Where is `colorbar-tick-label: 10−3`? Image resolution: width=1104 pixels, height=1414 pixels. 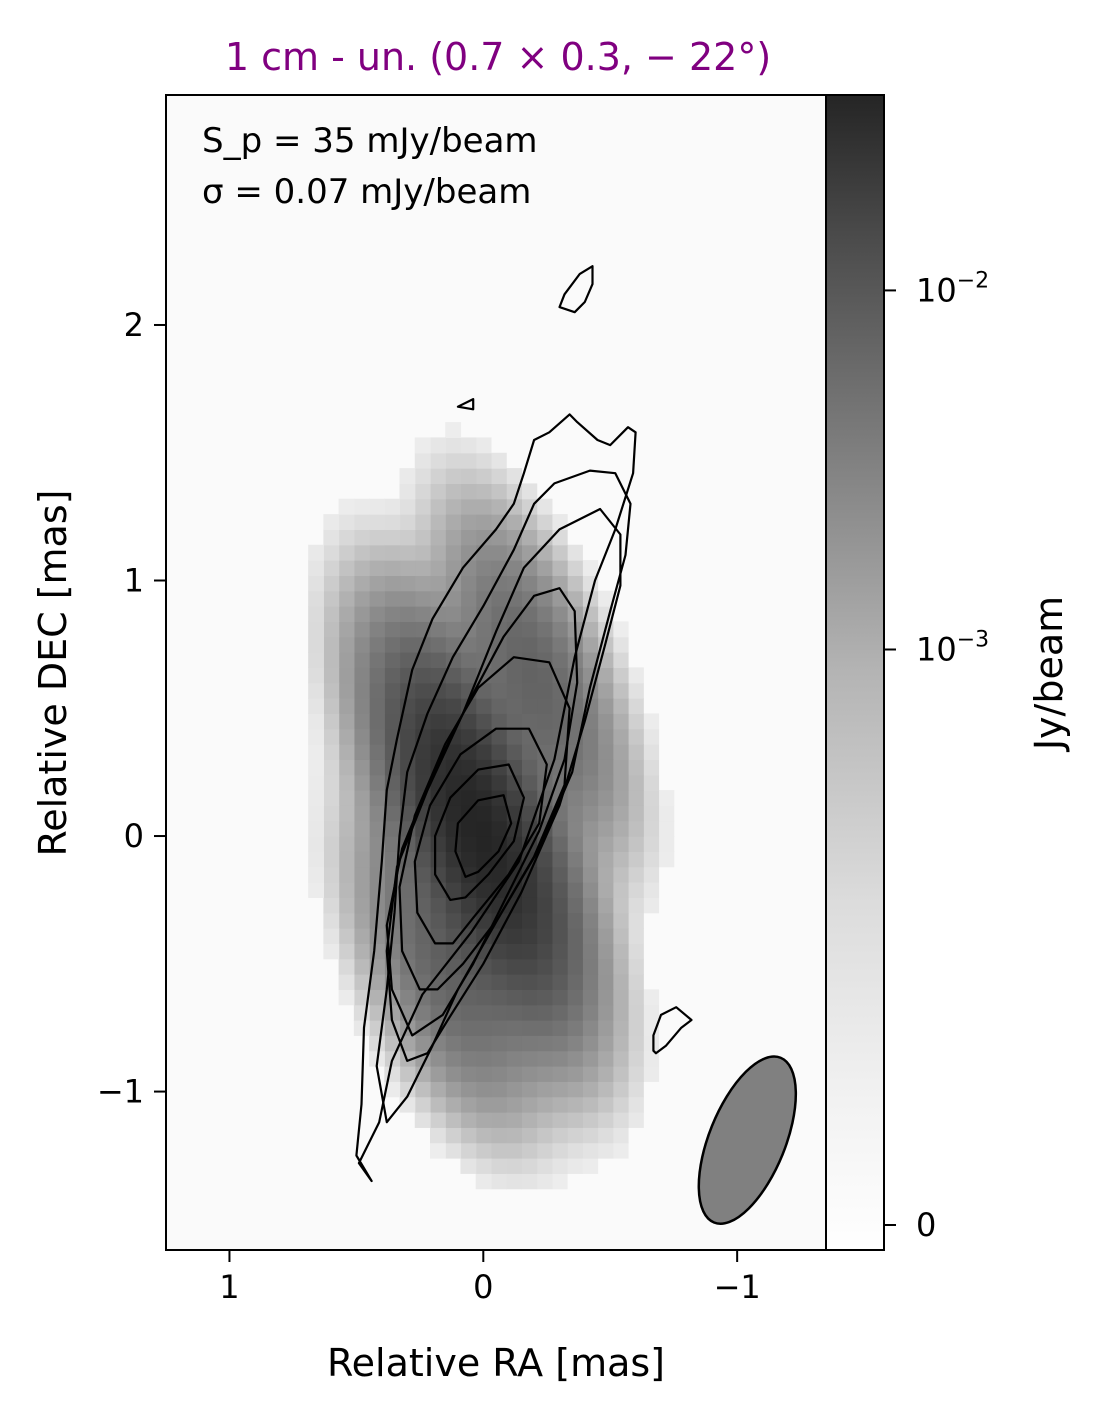
colorbar-tick-label: 10−3 is located at coordinates (952, 647).